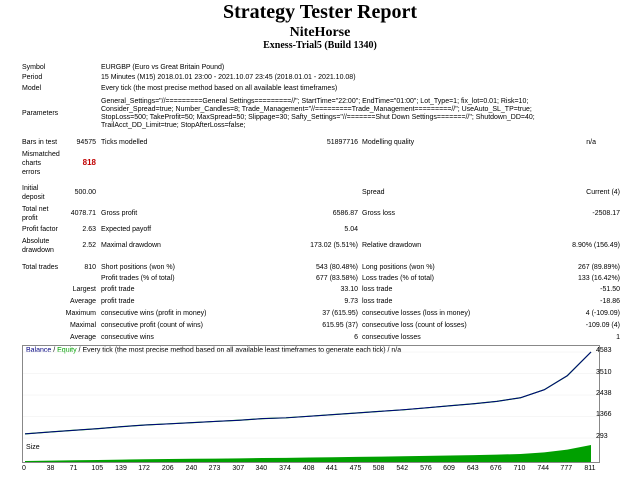 This screenshot has width=640, height=480. I want to click on mxl-cp-value: 615.95 (37), so click(340, 325).